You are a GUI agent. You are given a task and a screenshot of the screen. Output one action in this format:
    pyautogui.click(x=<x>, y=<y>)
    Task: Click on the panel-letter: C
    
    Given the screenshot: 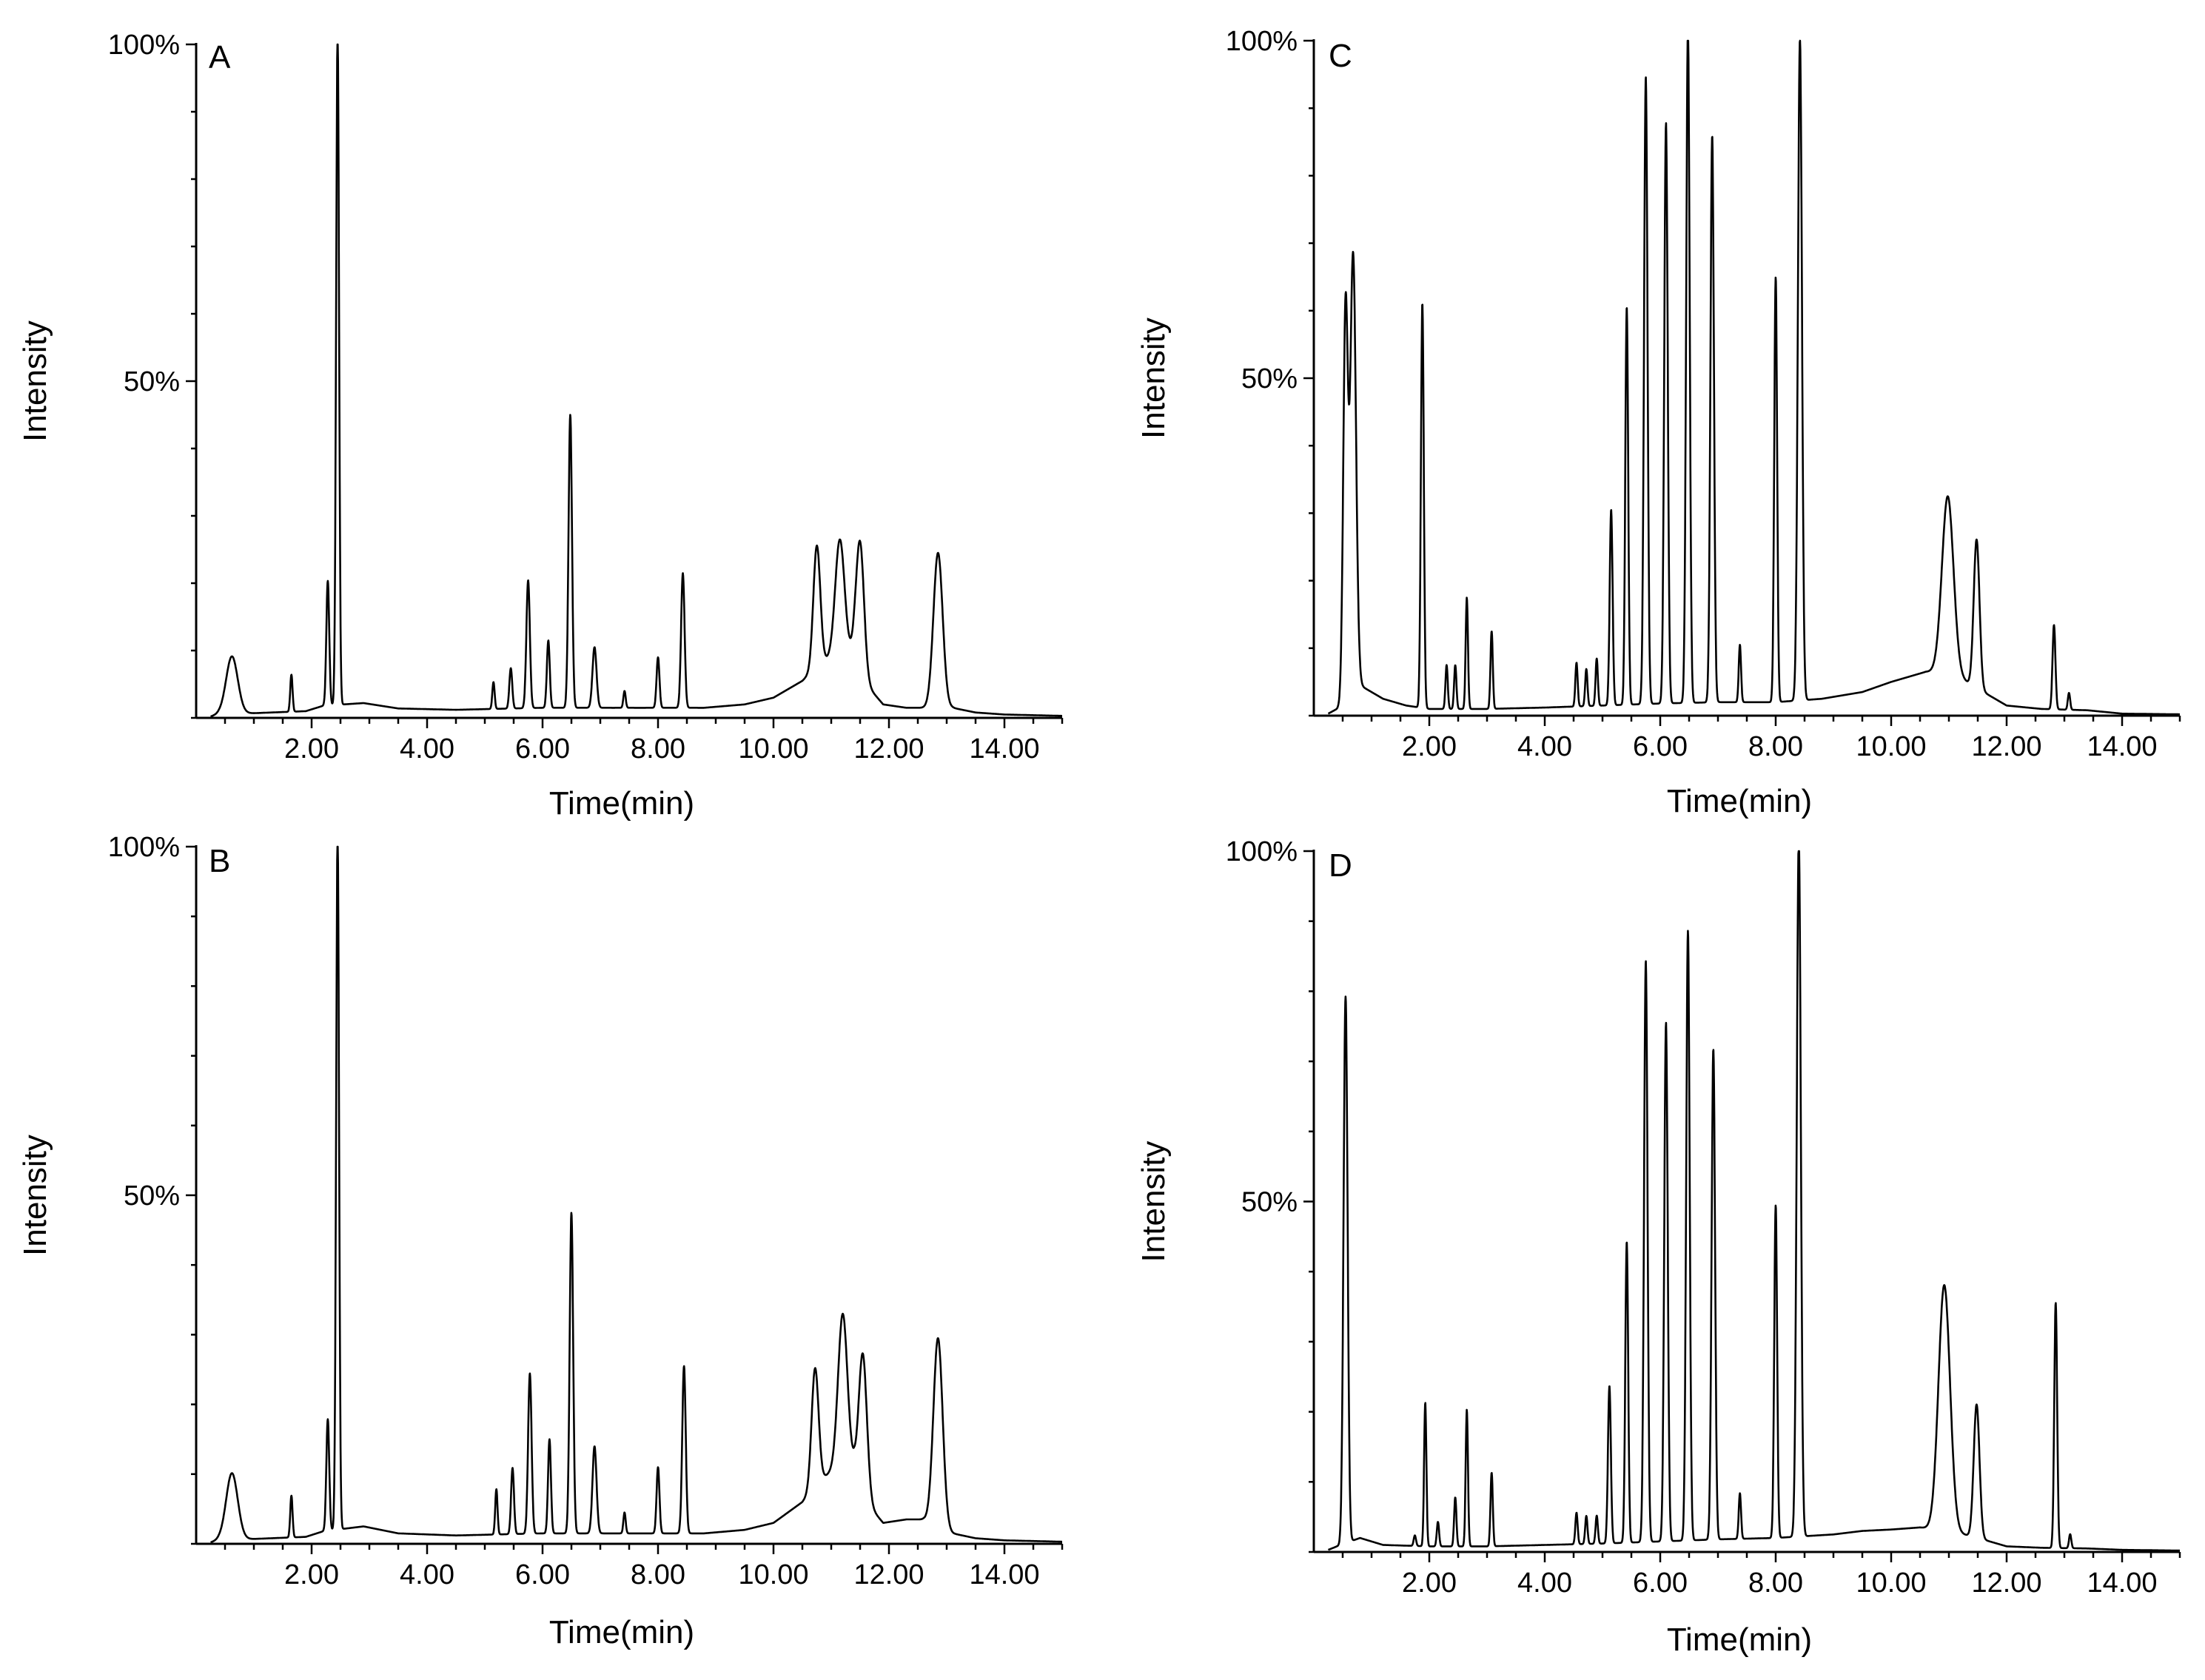 What is the action you would take?
    pyautogui.click(x=1341, y=56)
    